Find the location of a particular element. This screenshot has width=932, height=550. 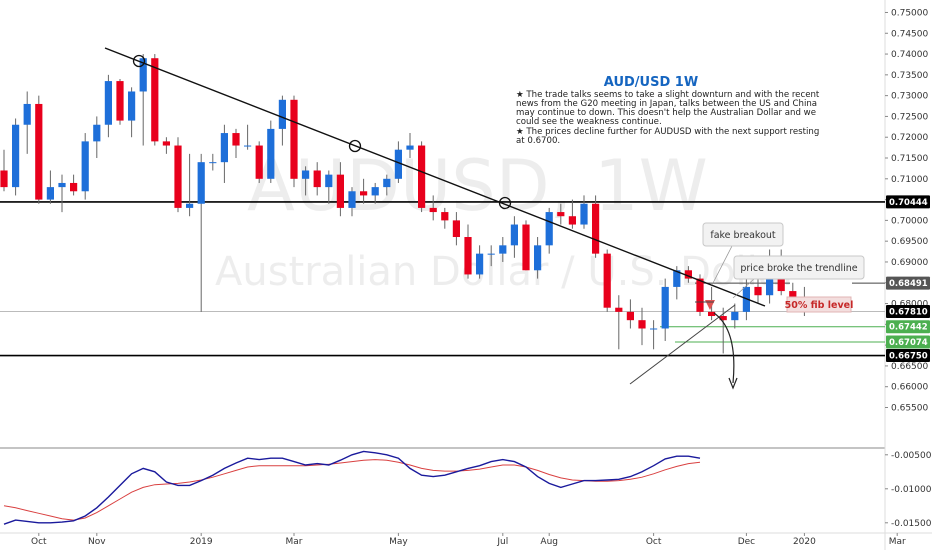

price-tag: 0.66750 is located at coordinates (908, 356).